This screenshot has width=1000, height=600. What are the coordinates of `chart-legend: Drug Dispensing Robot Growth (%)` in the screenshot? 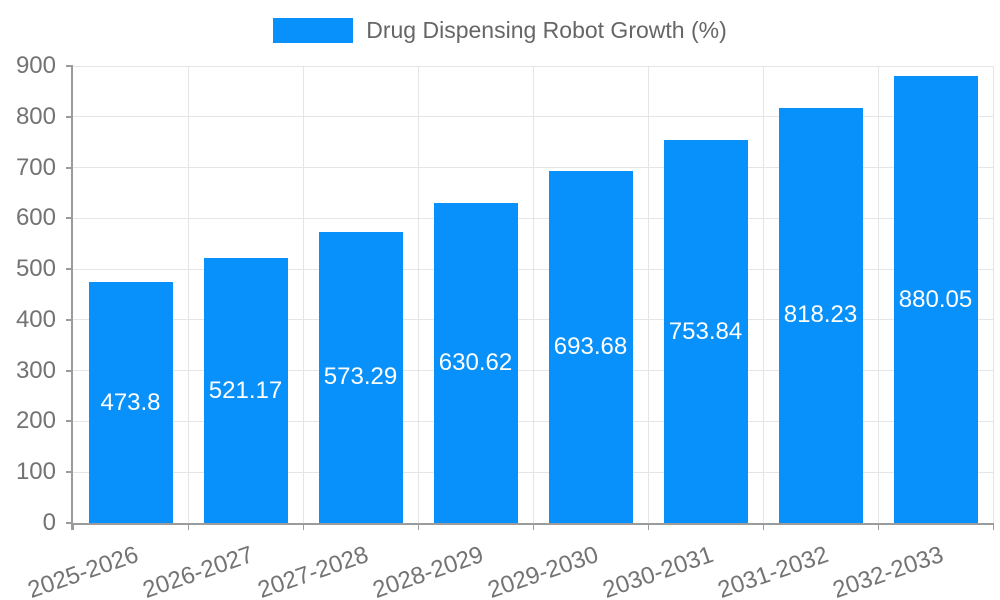 It's located at (500, 30).